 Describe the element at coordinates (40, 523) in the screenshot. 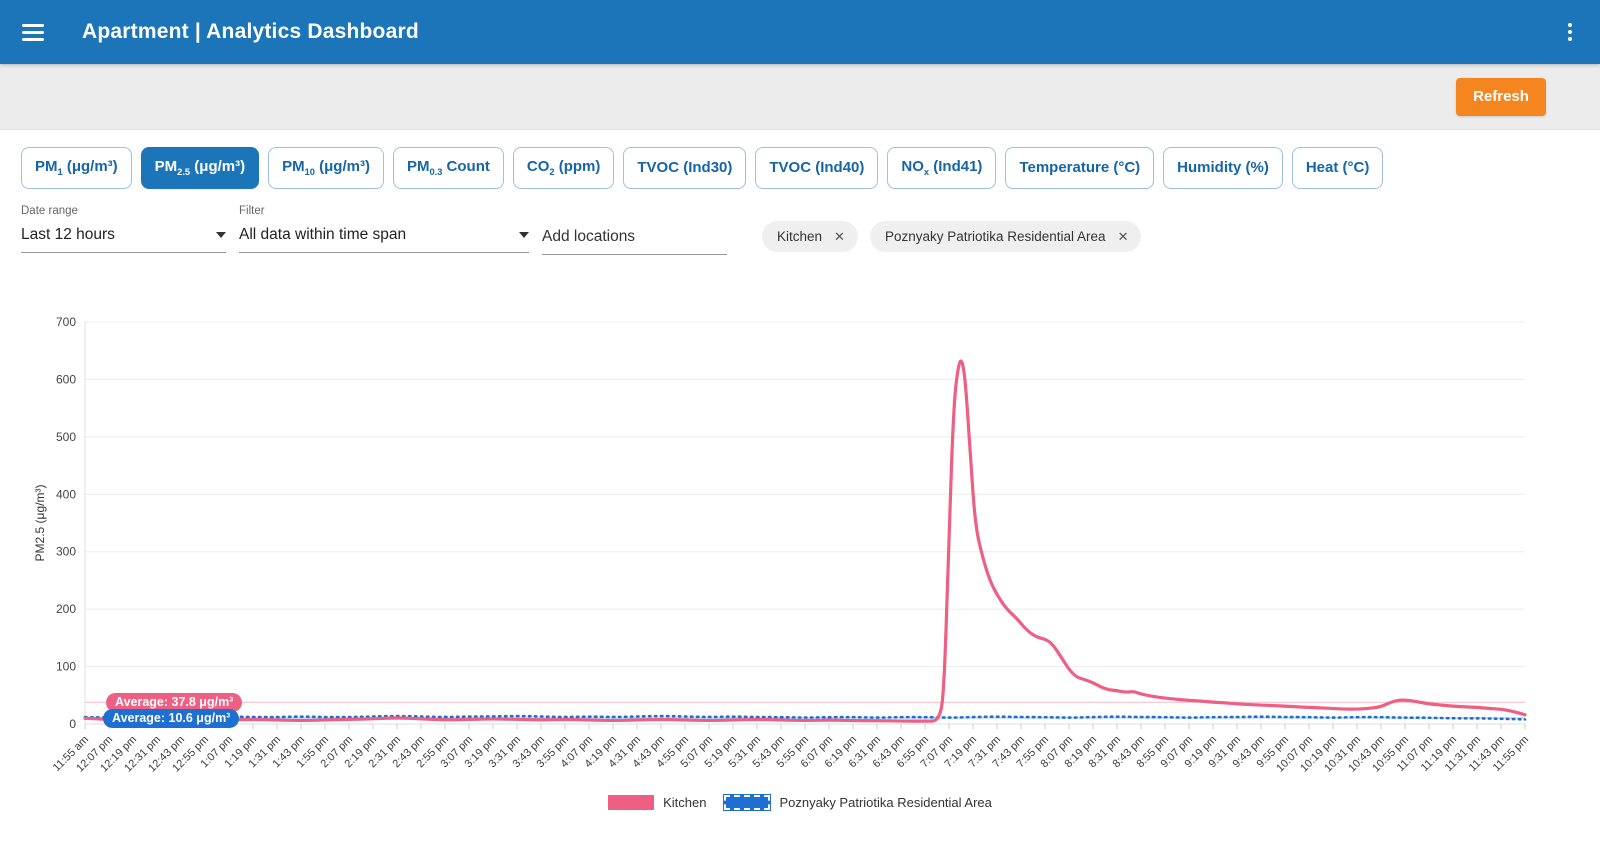

I see `y-axis-title: PM2.5 (μg/m³)` at that location.